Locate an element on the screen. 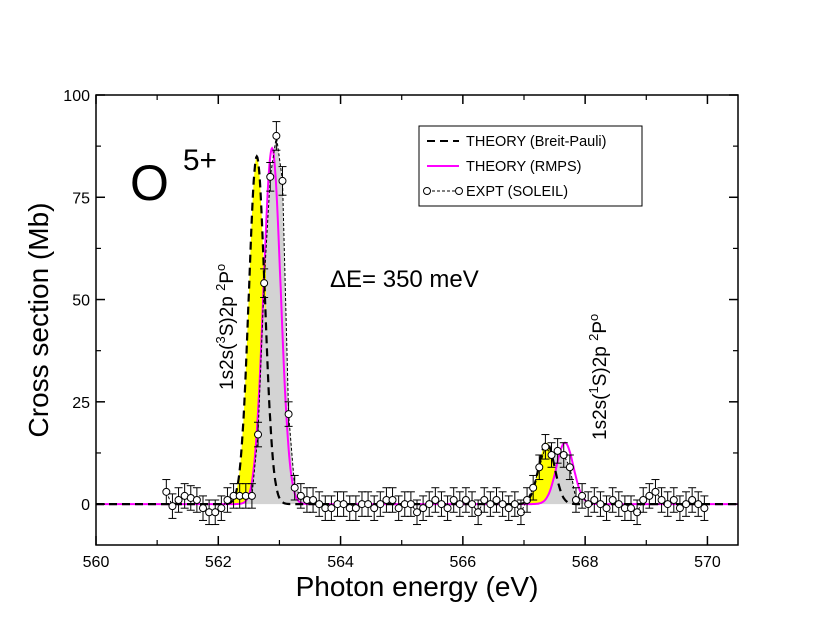 The image size is (830, 642). resonance-label-2: 1s2s(1S)2p 2Po is located at coordinates (598, 377).